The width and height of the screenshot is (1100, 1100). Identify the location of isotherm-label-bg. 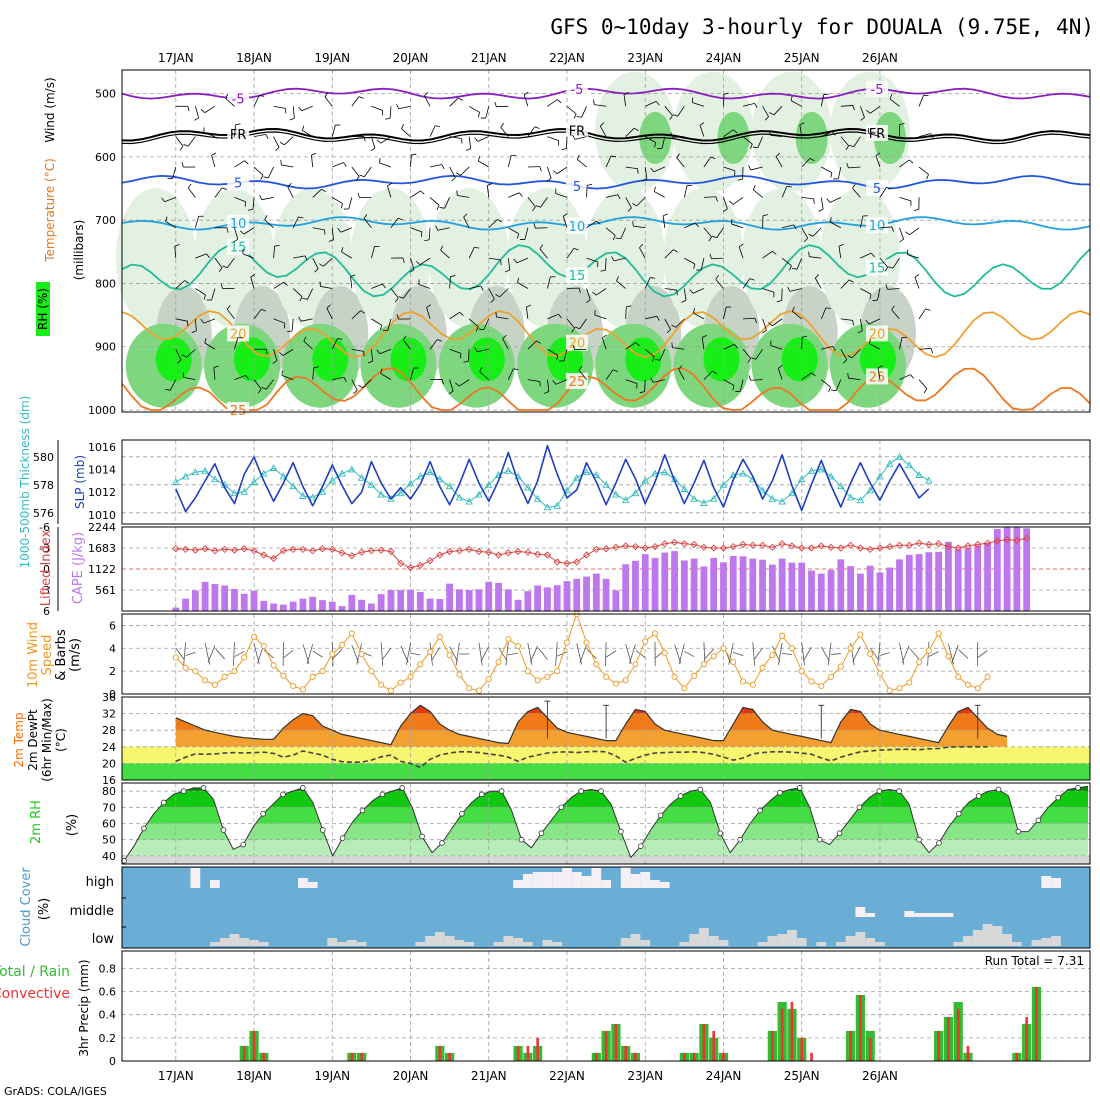
(238, 134).